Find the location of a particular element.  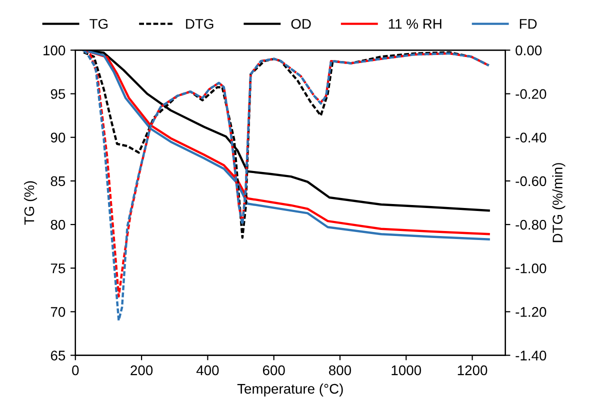

x-tick-label: 0 is located at coordinates (75, 370).